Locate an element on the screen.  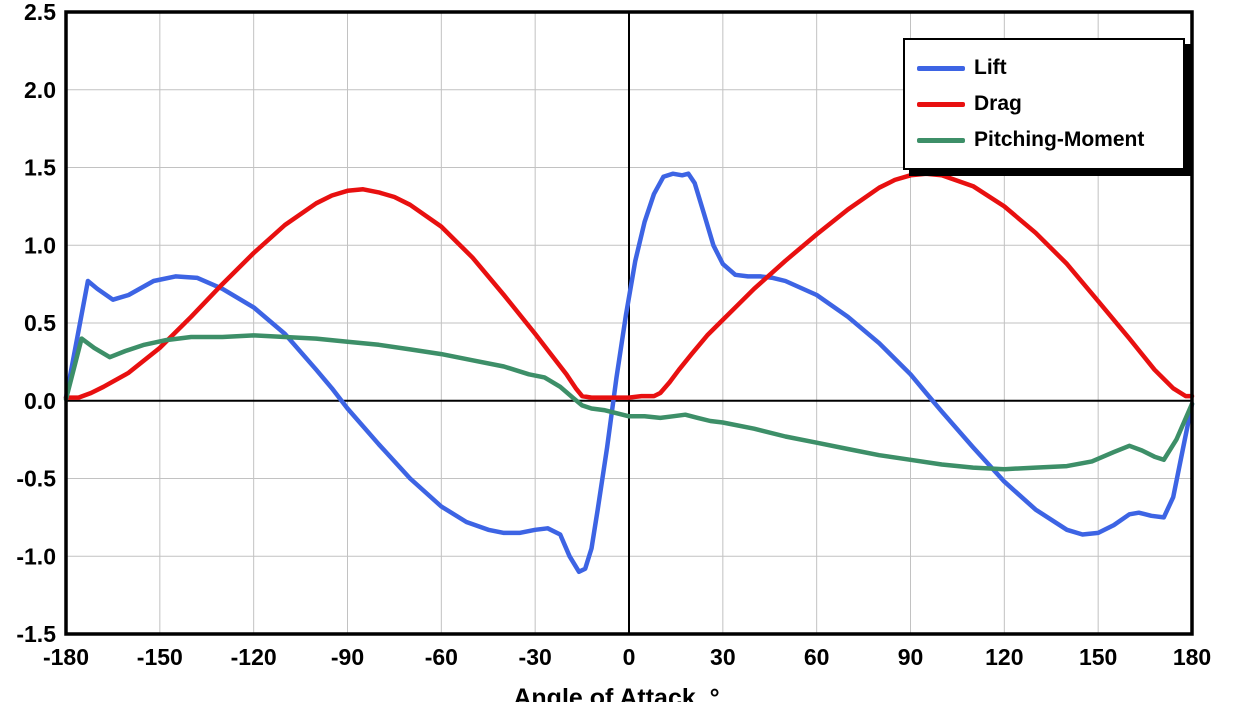
legend-item-pitching-moment: Pitching-Moment is located at coordinates (1044, 140).